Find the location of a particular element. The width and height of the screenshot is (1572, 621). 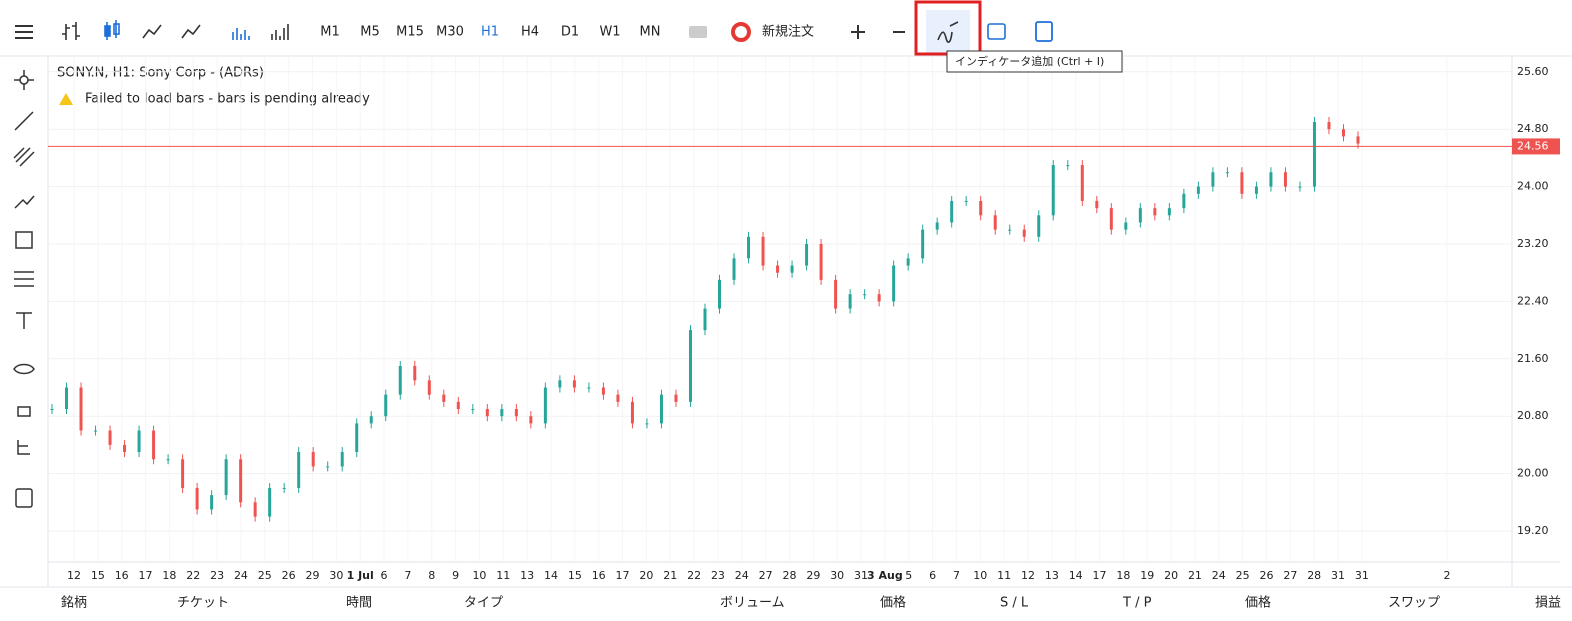

column-header: スワップ is located at coordinates (1414, 603).